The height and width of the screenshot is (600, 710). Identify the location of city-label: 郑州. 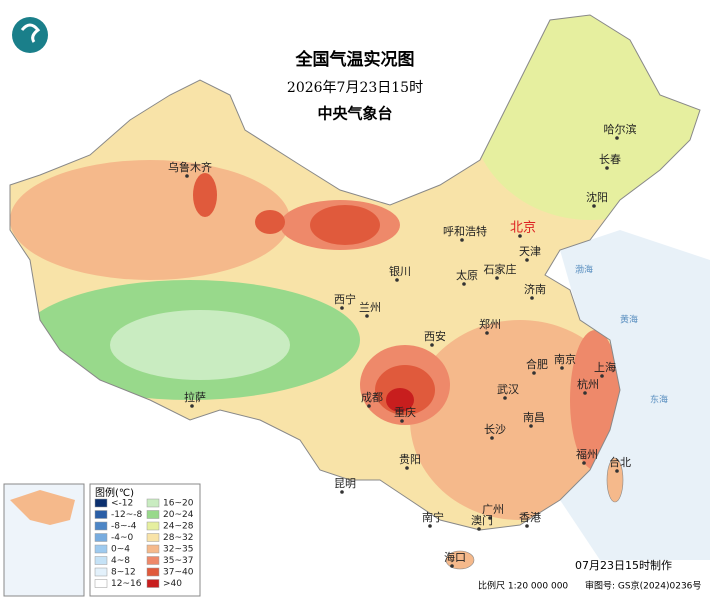
(490, 324).